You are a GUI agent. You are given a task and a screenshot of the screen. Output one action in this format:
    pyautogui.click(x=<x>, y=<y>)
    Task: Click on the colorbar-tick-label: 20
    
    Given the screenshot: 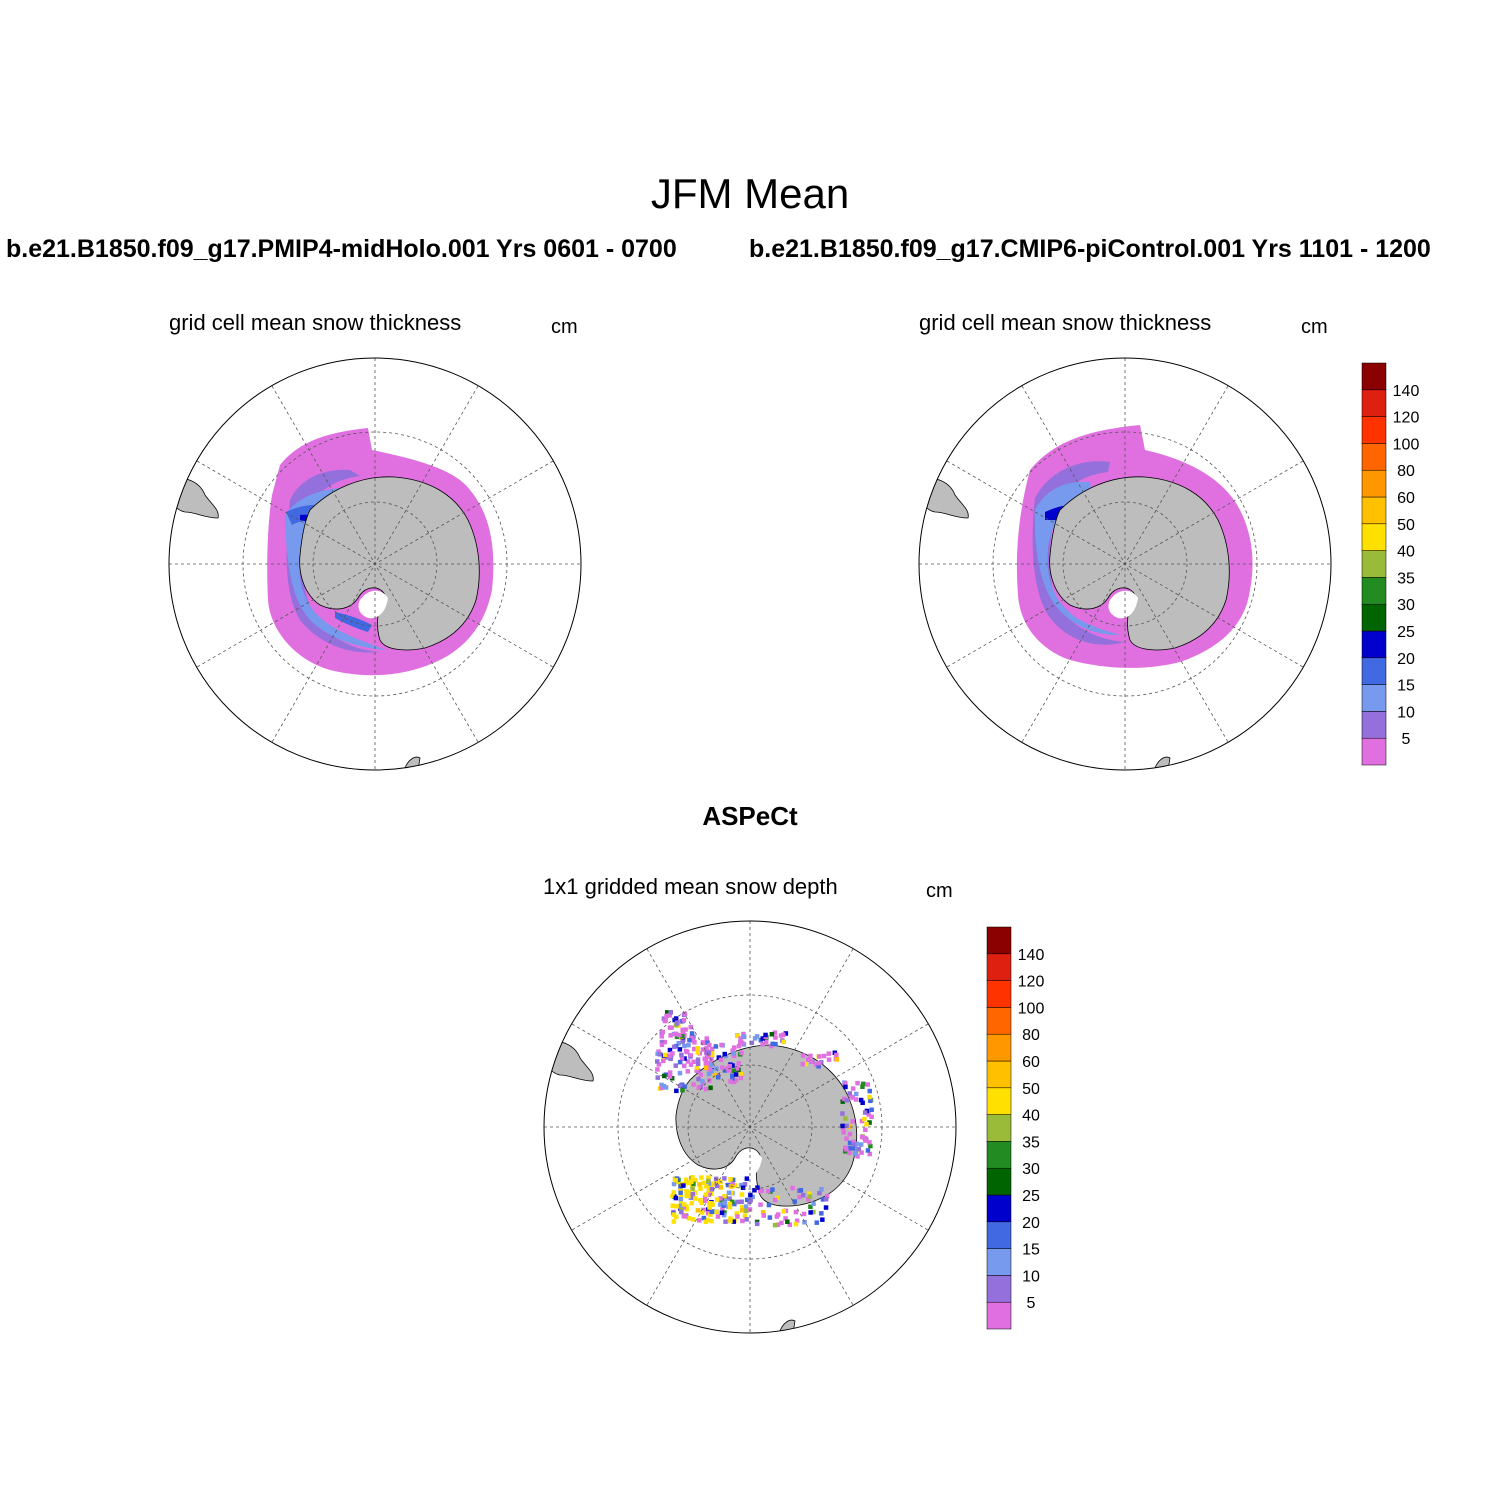 What is the action you would take?
    pyautogui.click(x=1031, y=1223)
    